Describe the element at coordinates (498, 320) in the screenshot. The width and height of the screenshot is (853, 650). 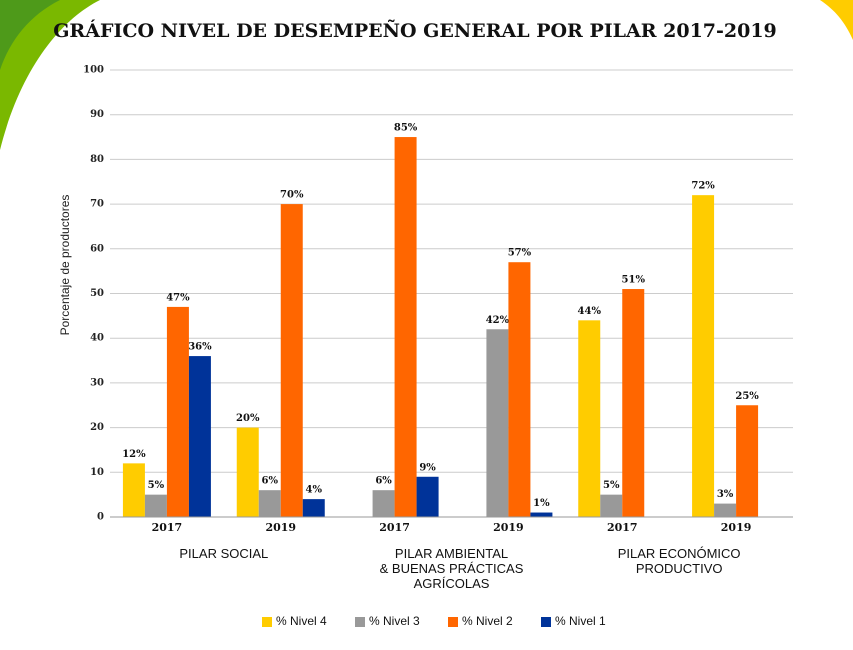
I see `data-label: 42%` at that location.